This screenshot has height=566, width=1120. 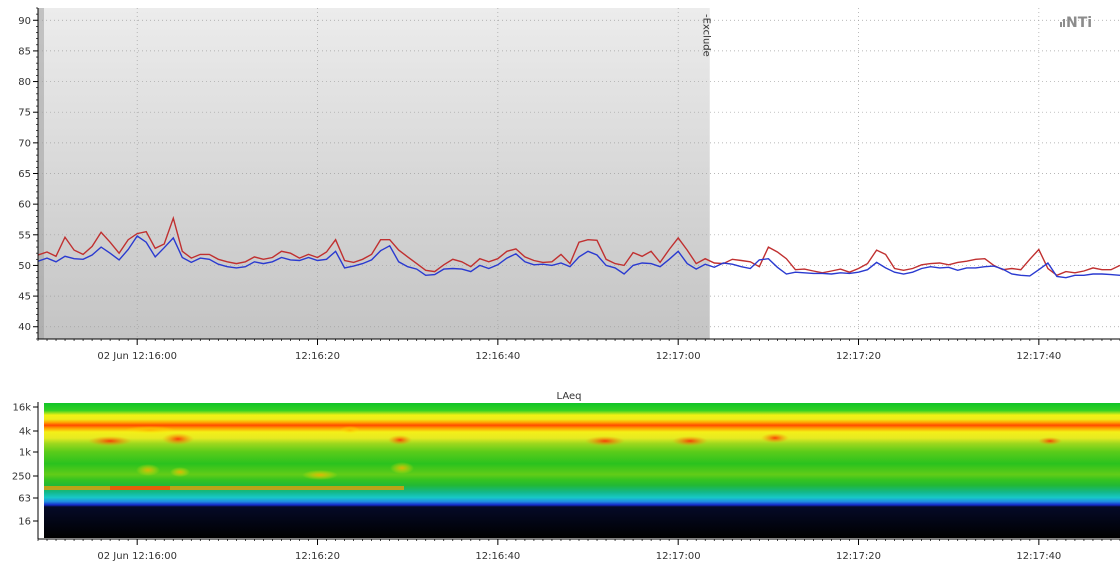 What do you see at coordinates (137, 556) in the screenshot?
I see `spectrogram-x-tick-label: 02 Jun 12:16:00` at bounding box center [137, 556].